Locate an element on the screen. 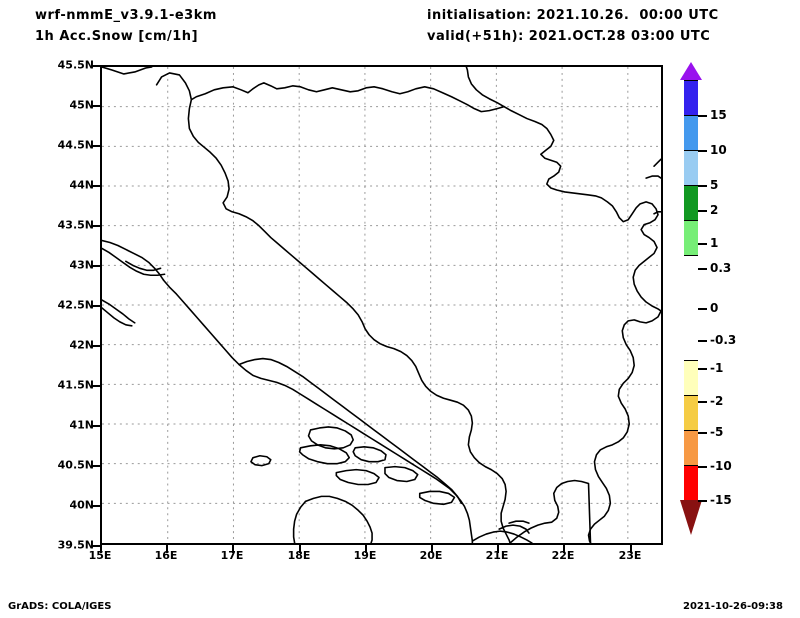 The height and width of the screenshot is (618, 800). colorbar-label-03: 0.3 is located at coordinates (721, 268).